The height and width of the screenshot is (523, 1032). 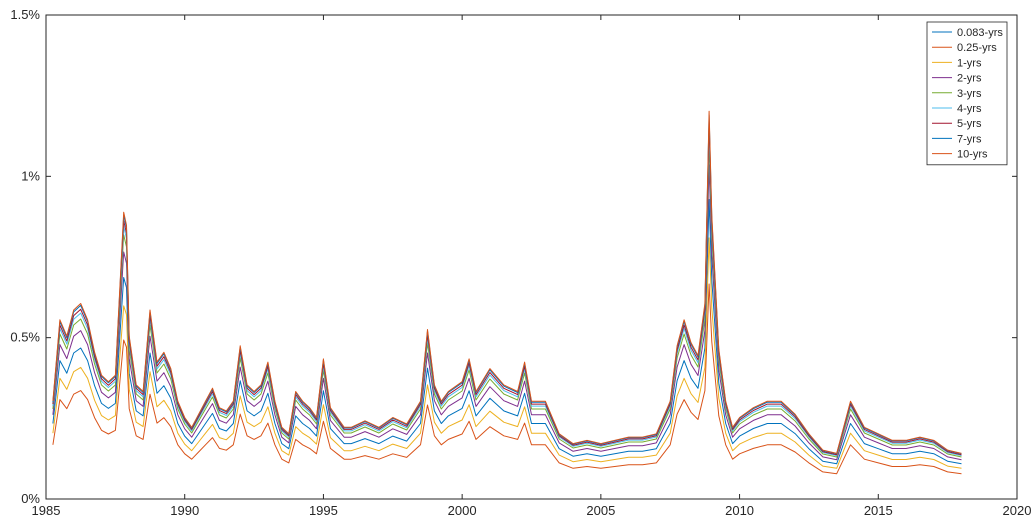 What do you see at coordinates (46, 510) in the screenshot?
I see `x-tick-label: 1985` at bounding box center [46, 510].